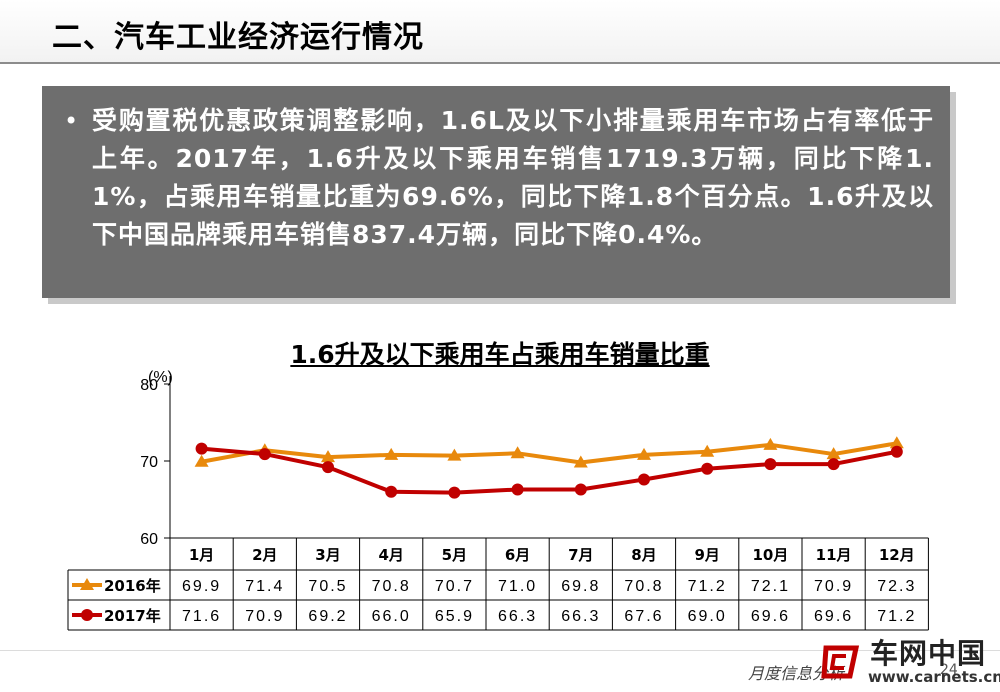  Describe the element at coordinates (149, 539) in the screenshot. I see `y-tick-label: 60` at that location.